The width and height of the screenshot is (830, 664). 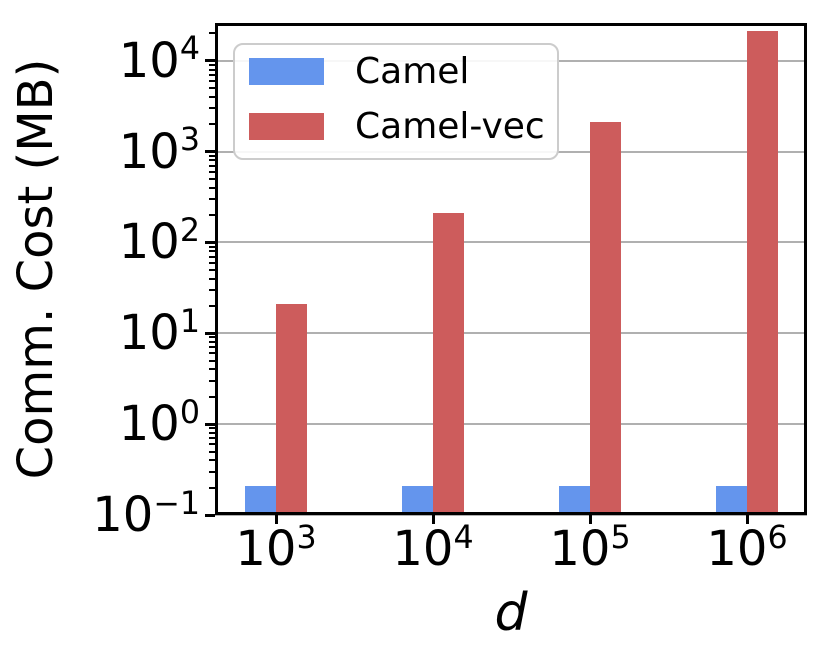 What do you see at coordinates (123, 515) in the screenshot?
I see `y-tick-label-1e-1-base: 10` at bounding box center [123, 515].